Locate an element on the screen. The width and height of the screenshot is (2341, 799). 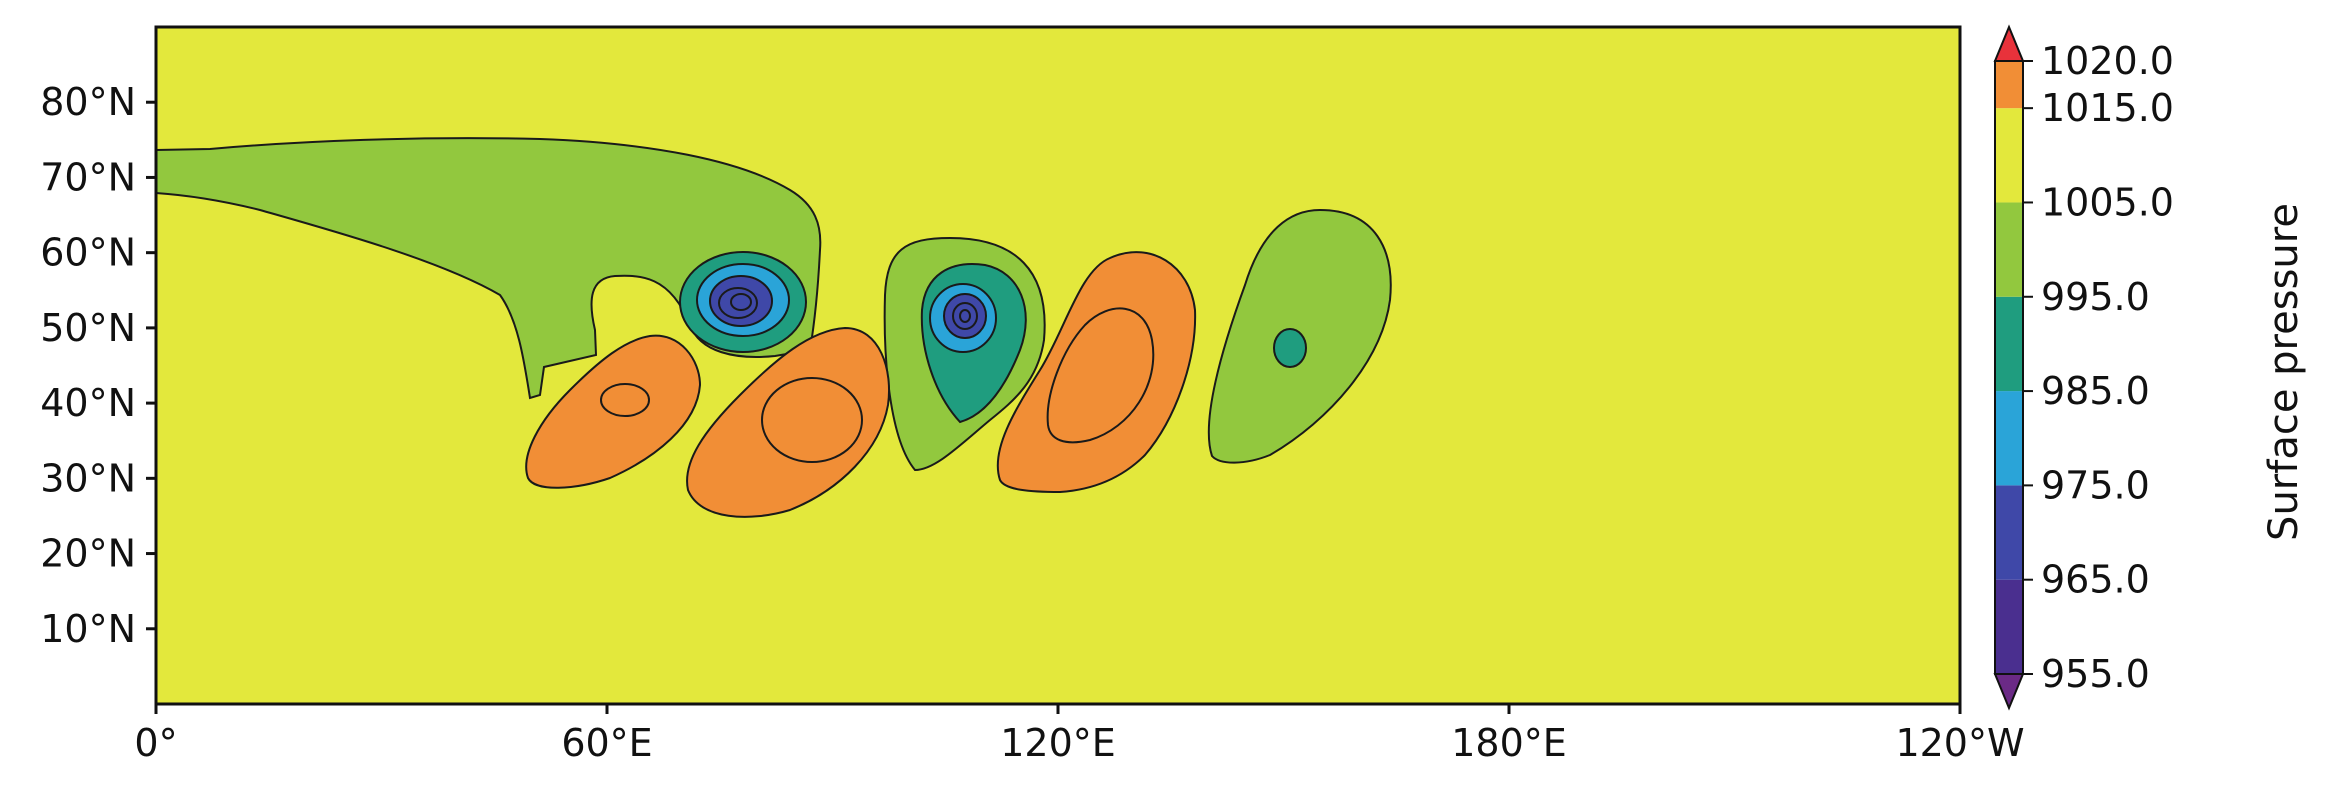
x-tick-label: 0° is located at coordinates (155, 743).